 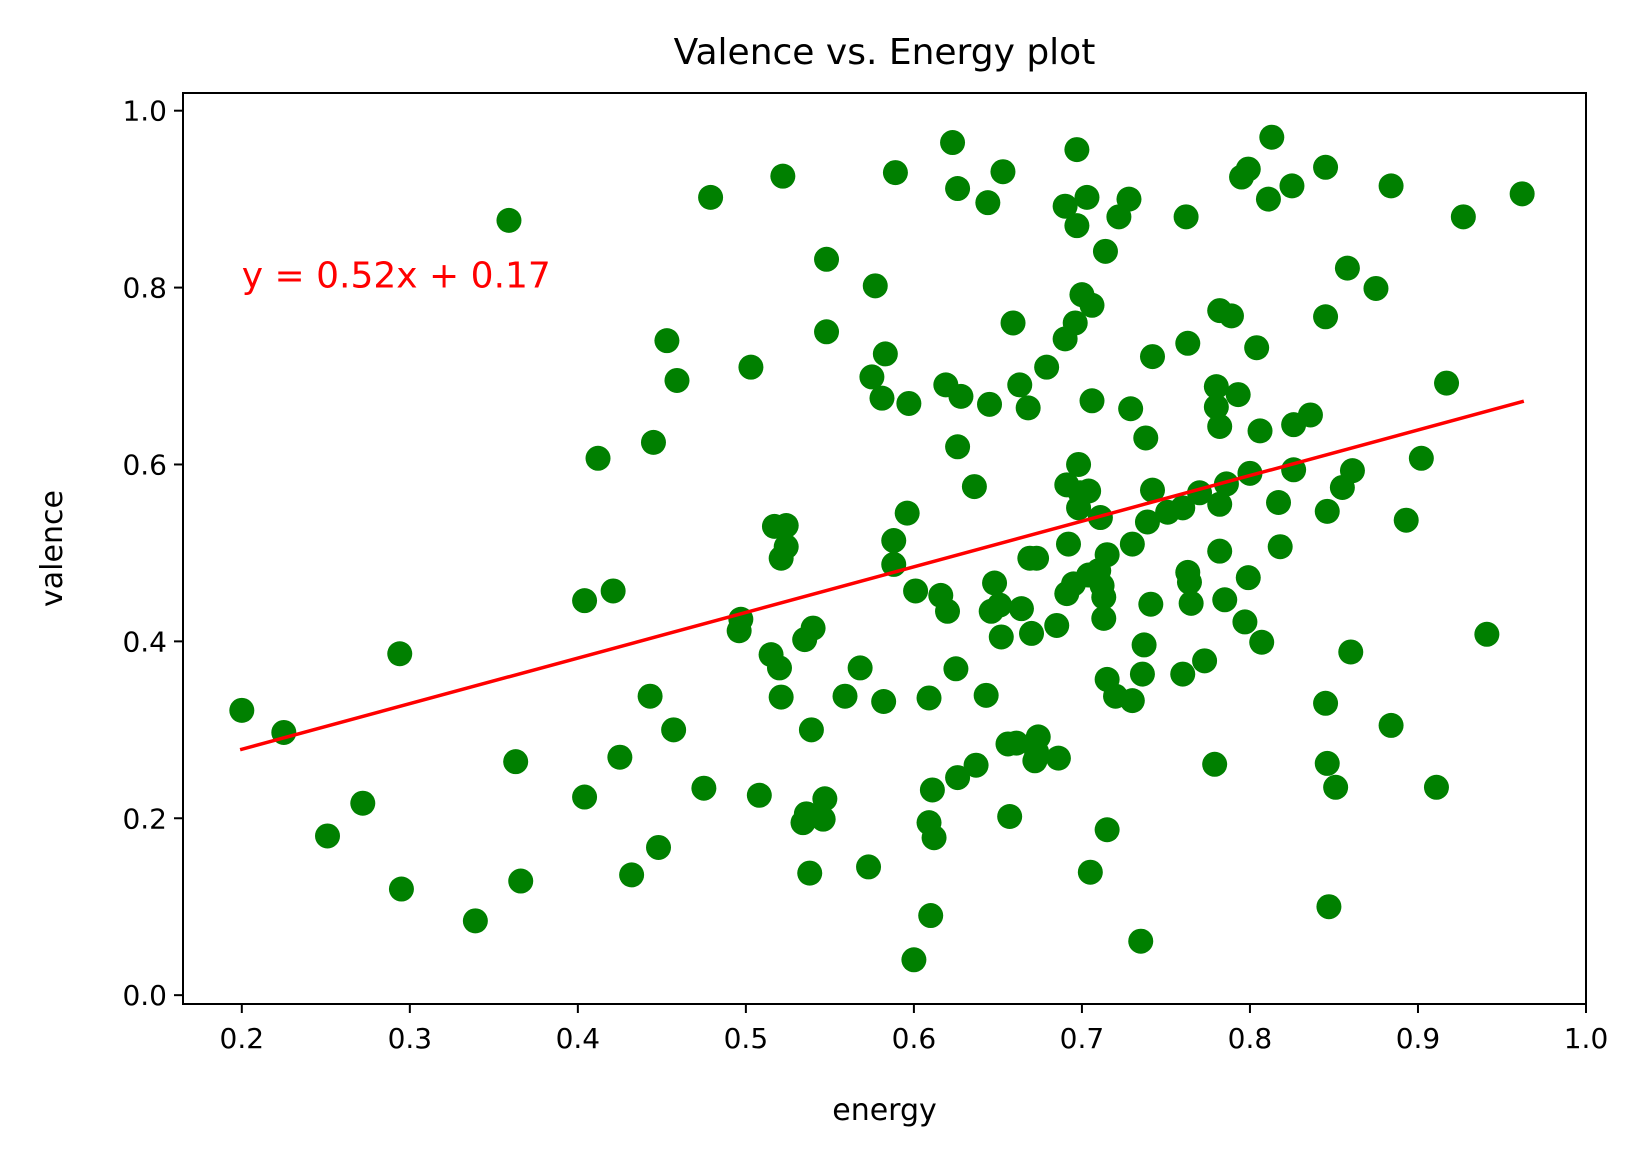 What do you see at coordinates (746, 1038) in the screenshot?
I see `x-tick-label: 0.5` at bounding box center [746, 1038].